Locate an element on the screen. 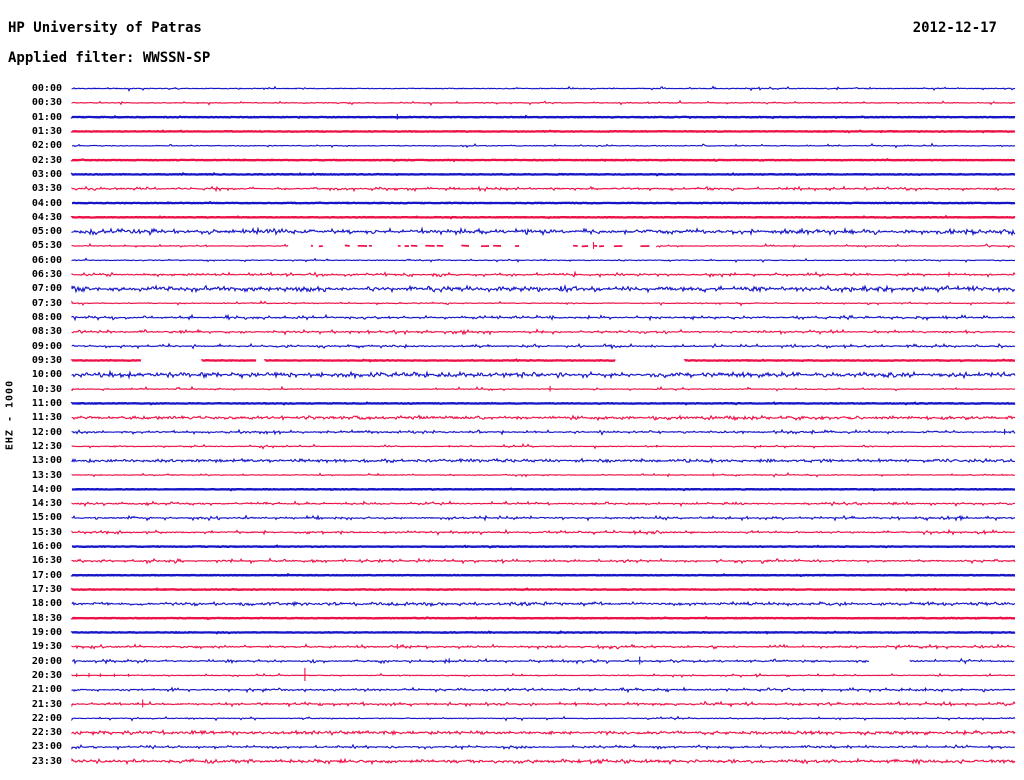 Image resolution: width=1024 pixels, height=780 pixels. trace-dropout-dashes is located at coordinates (480, 246).